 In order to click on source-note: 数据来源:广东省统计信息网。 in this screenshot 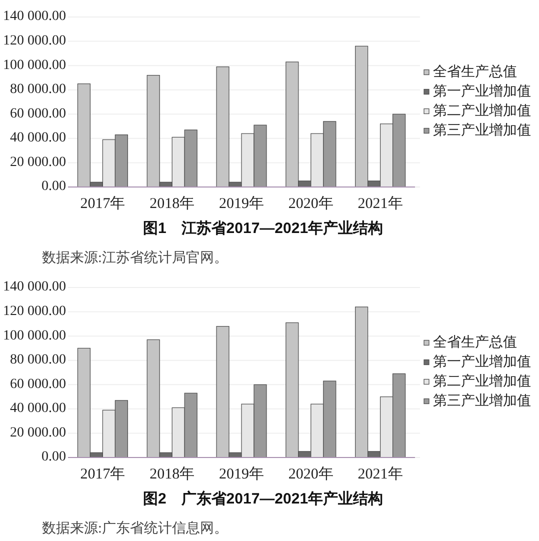, I will do `click(135, 528)`.